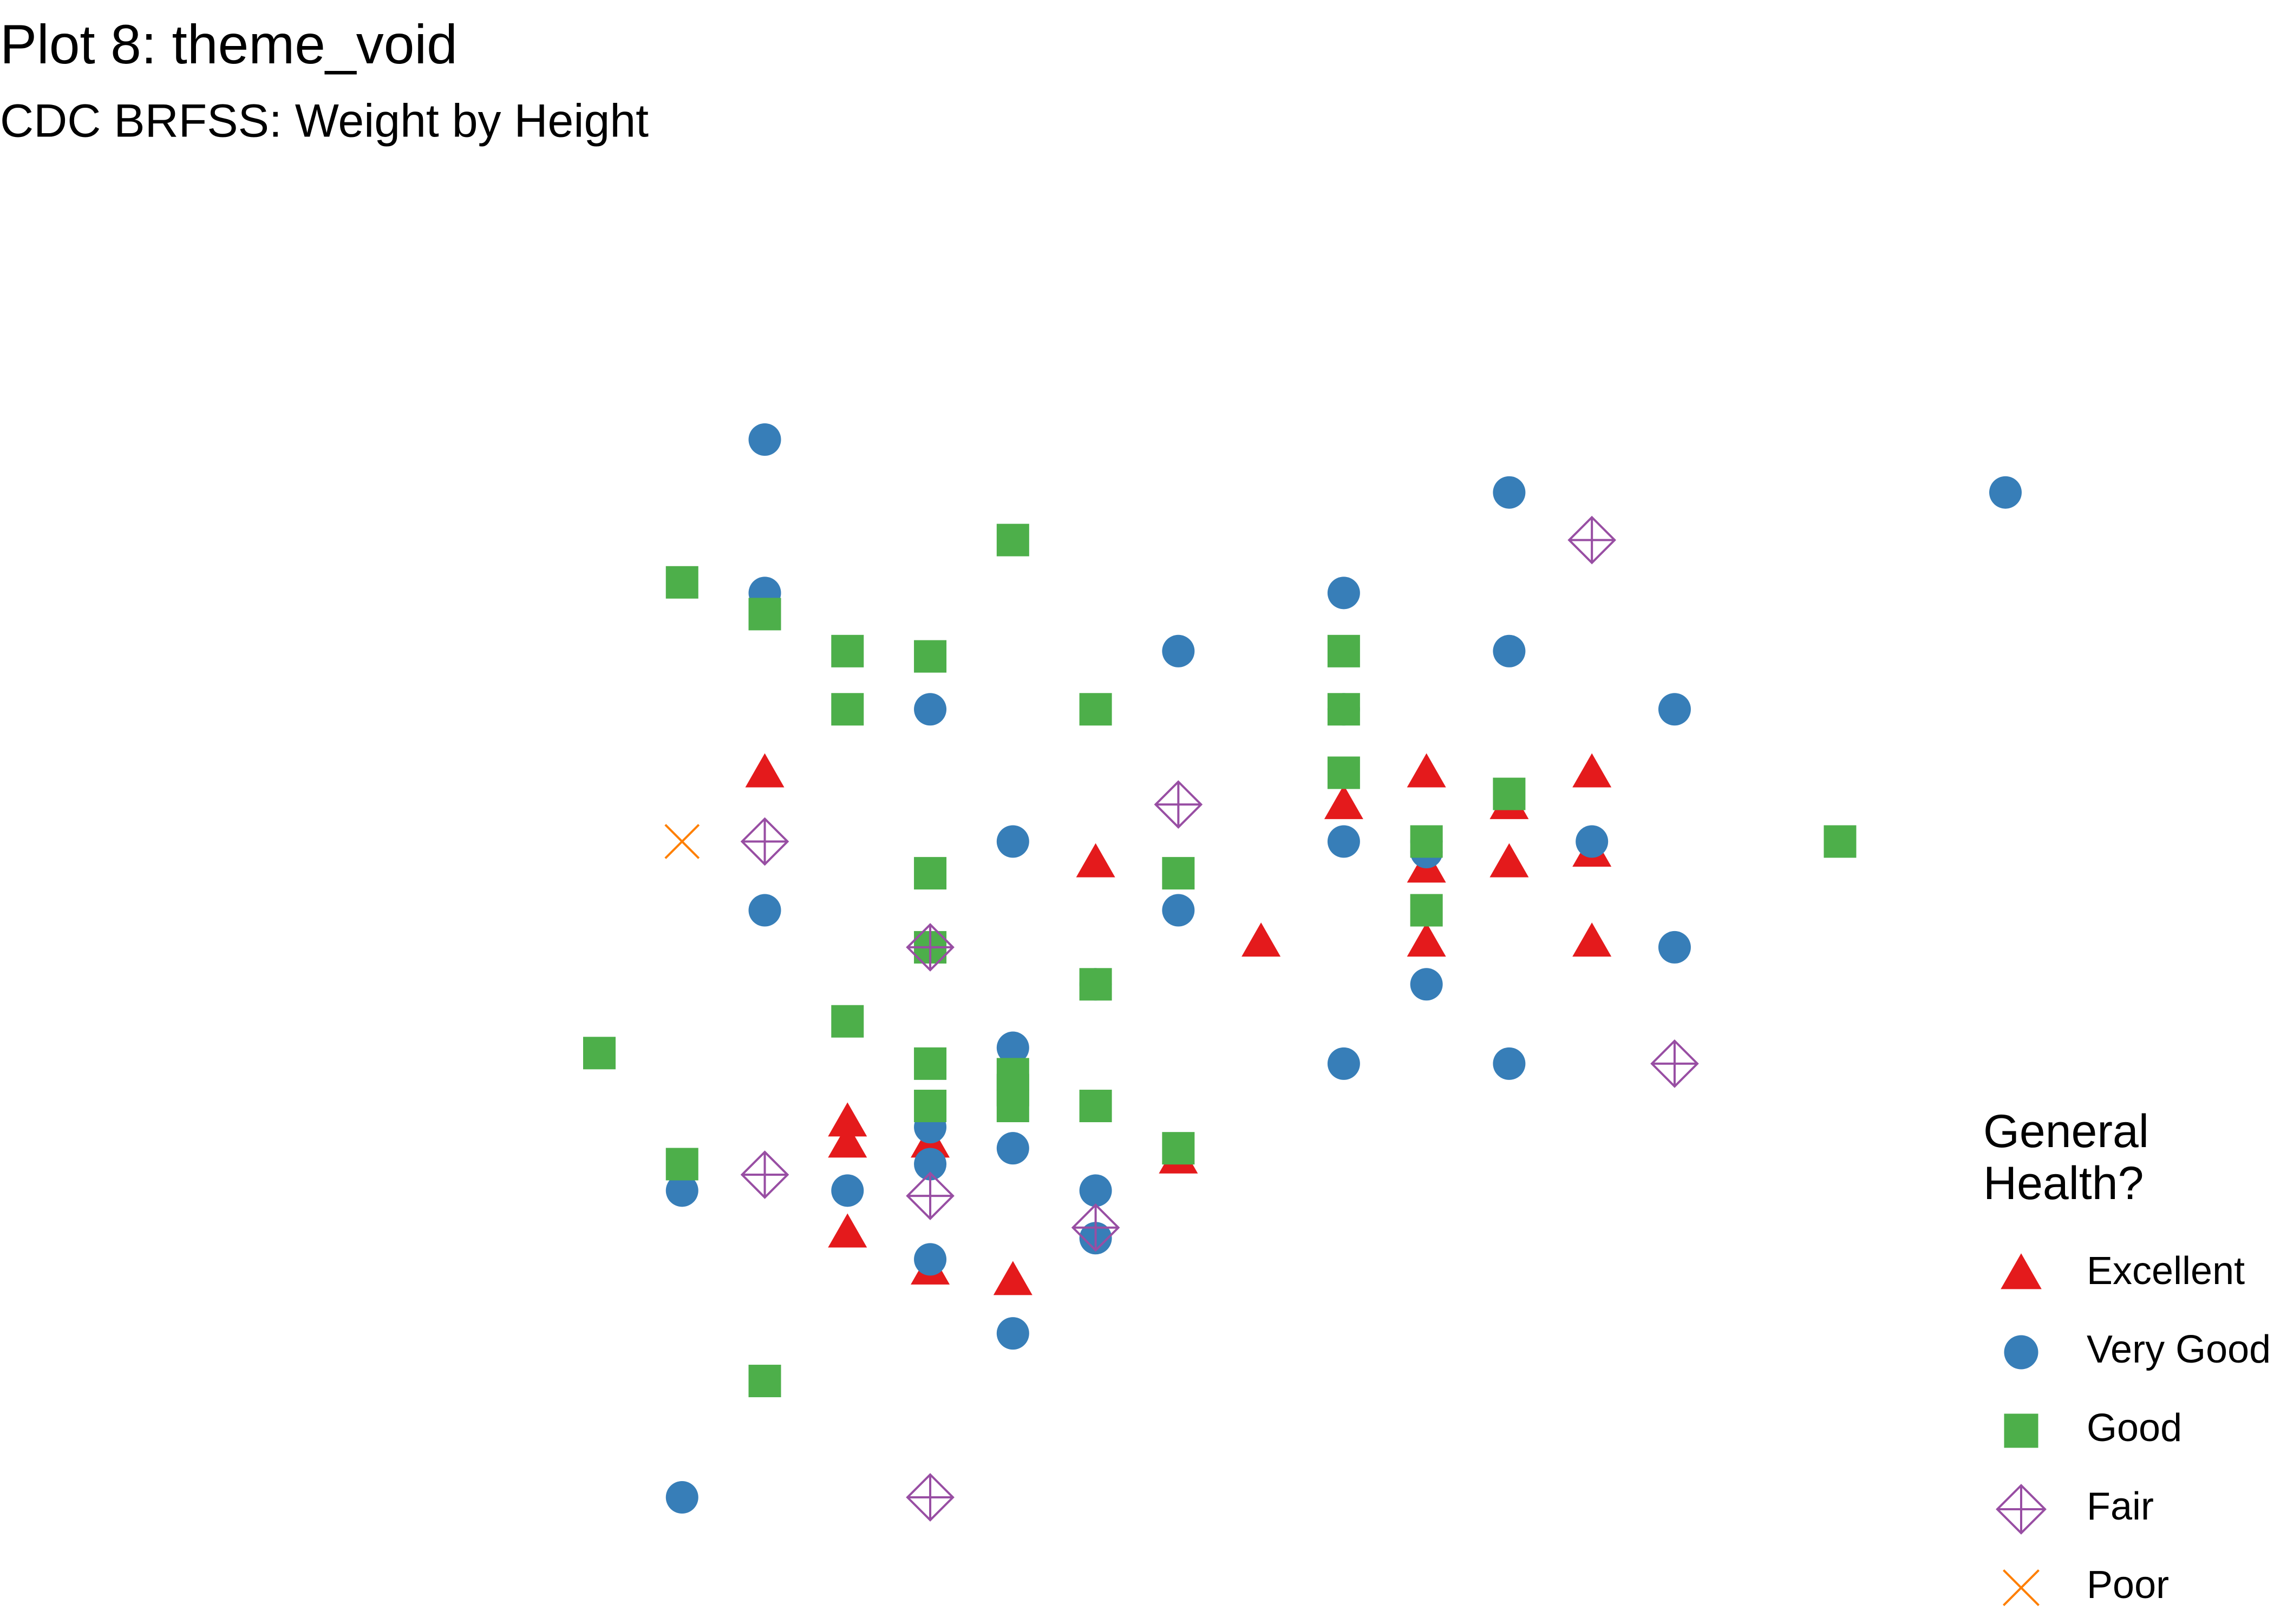  What do you see at coordinates (2179, 1350) in the screenshot?
I see `legend-label: Very Good` at bounding box center [2179, 1350].